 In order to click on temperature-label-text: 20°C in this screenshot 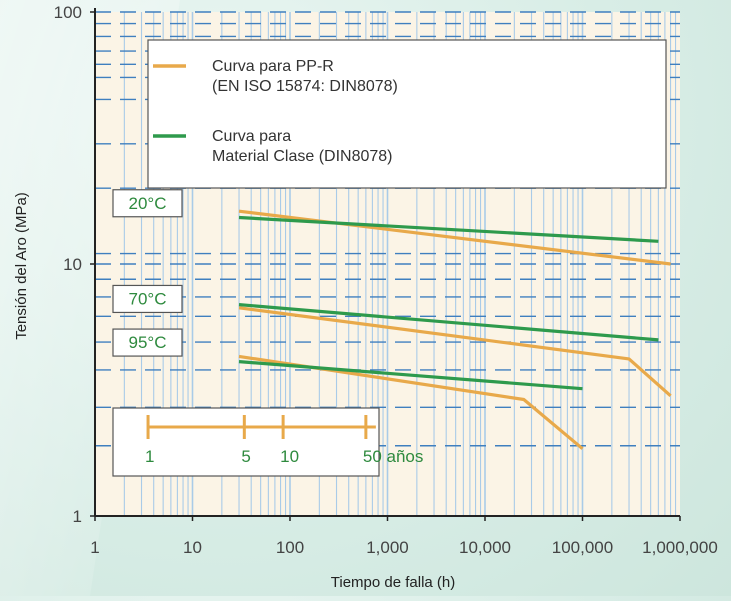, I will do `click(148, 203)`.